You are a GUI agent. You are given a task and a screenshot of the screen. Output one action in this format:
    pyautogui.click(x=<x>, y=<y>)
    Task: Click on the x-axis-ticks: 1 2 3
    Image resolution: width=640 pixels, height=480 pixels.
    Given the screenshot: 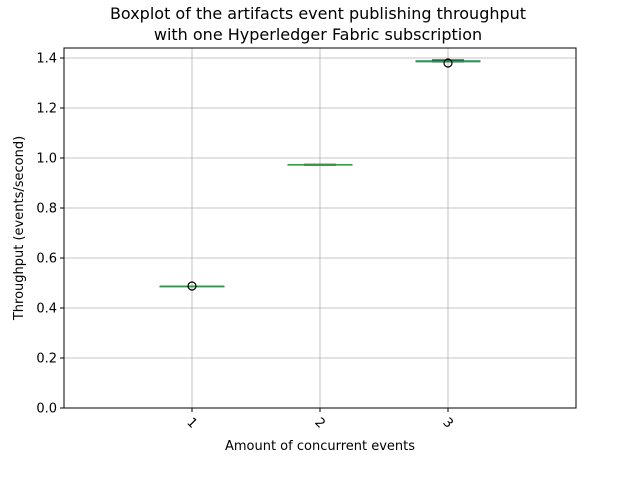 What is the action you would take?
    pyautogui.click(x=319, y=420)
    